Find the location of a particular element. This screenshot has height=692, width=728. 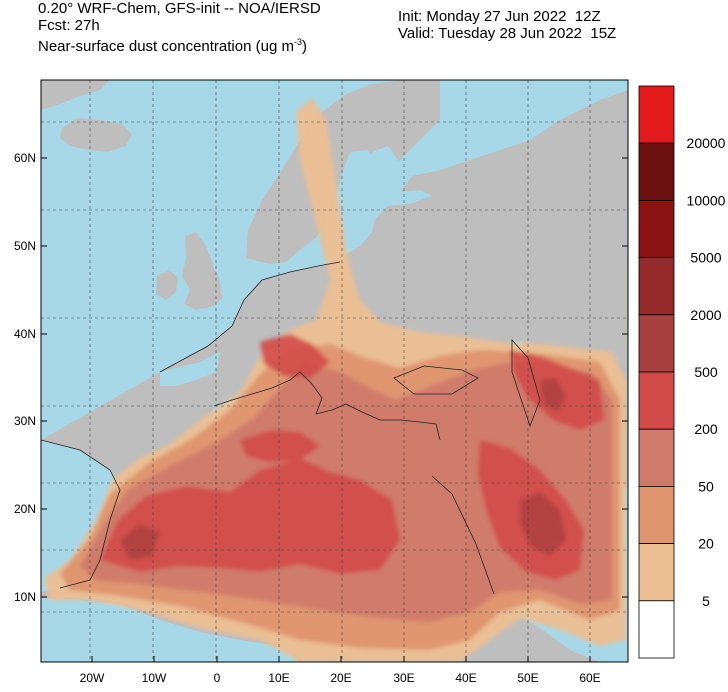

lon-label: 40E is located at coordinates (465, 678).